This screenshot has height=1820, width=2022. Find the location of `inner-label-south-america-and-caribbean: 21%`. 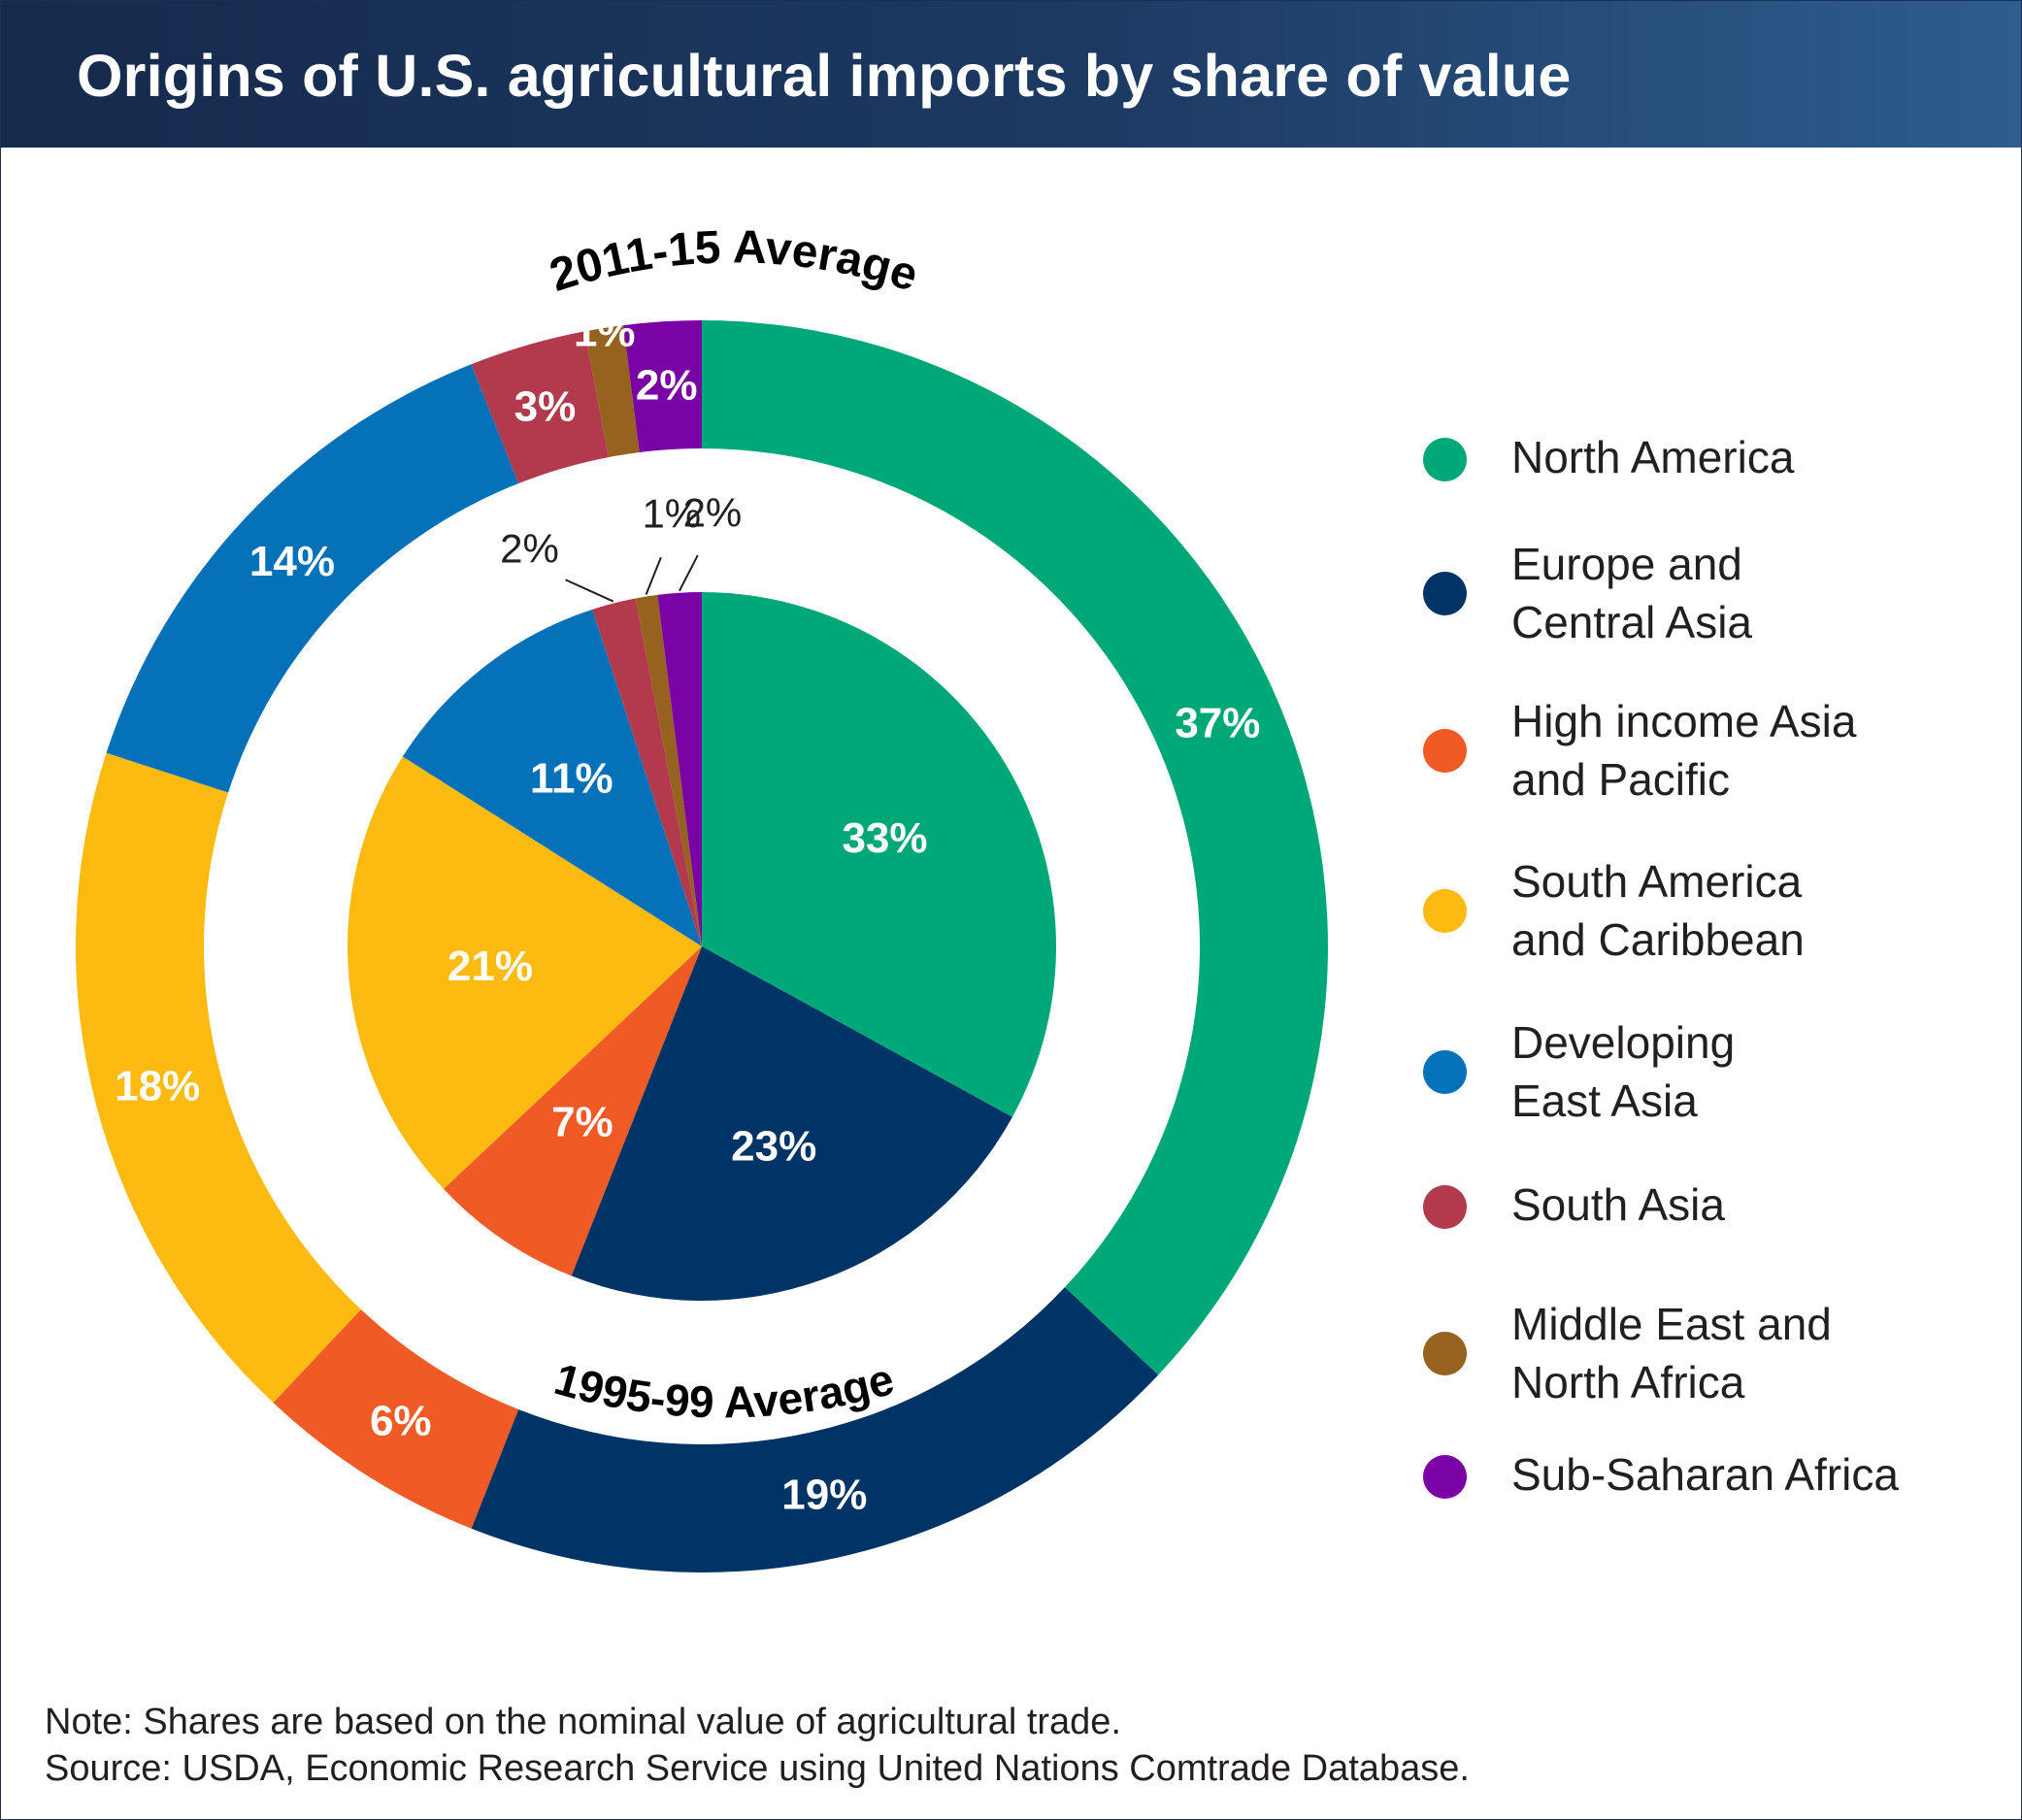

inner-label-south-america-and-caribbean: 21% is located at coordinates (490, 966).